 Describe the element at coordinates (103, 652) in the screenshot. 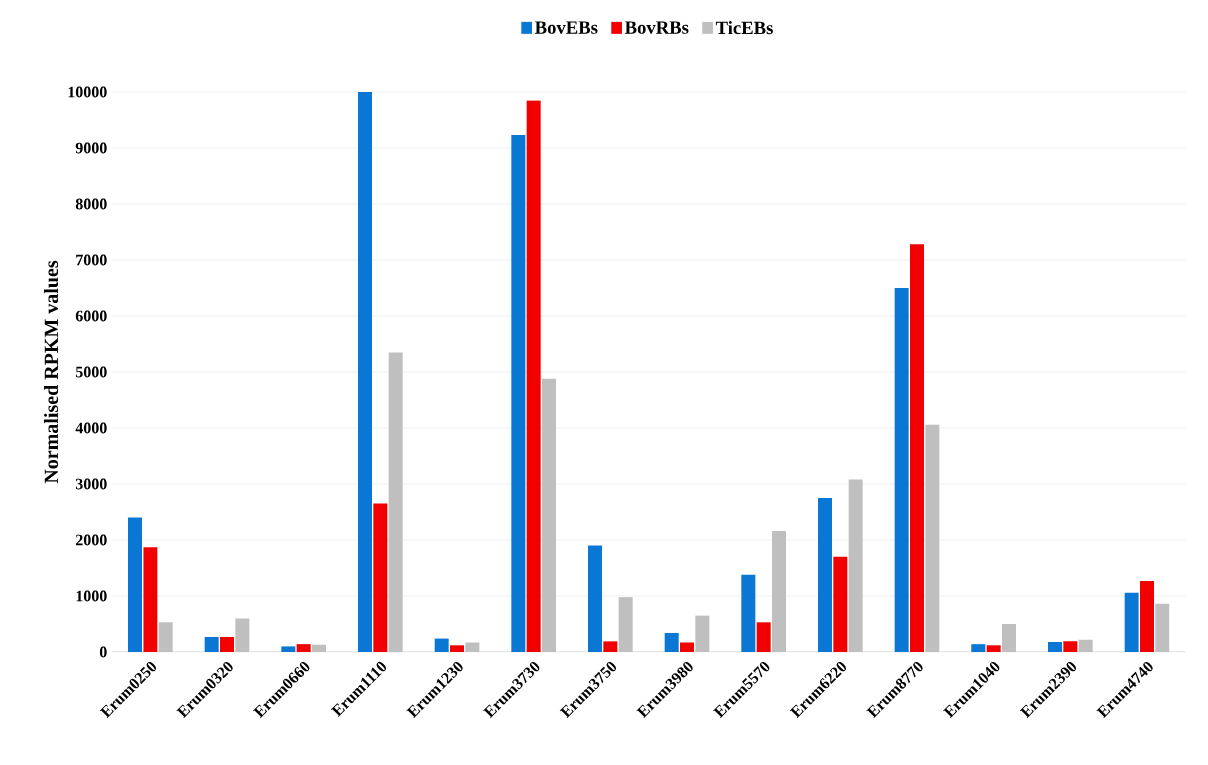

I see `y-tick-label: 0` at that location.